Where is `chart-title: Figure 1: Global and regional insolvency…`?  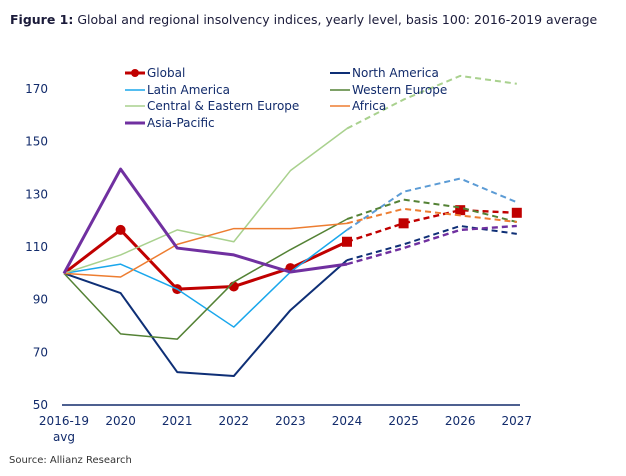 chart-title: Figure 1: Global and regional insolvency… is located at coordinates (303, 19).